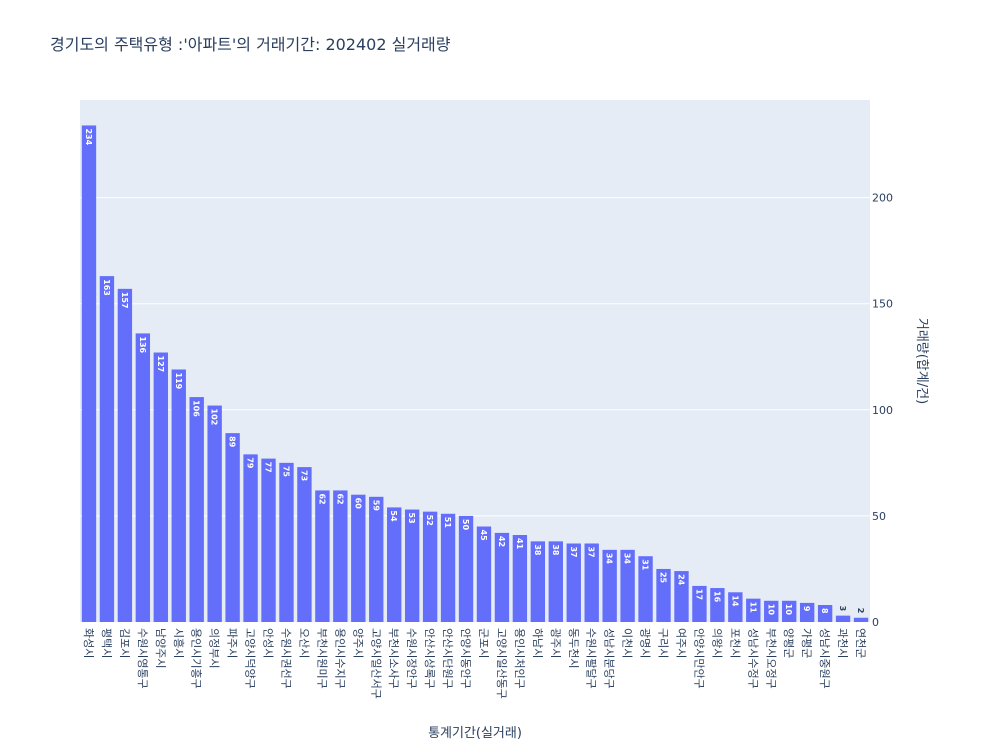 The width and height of the screenshot is (1000, 750). I want to click on x-tick-label: 포천시, so click(735, 643).